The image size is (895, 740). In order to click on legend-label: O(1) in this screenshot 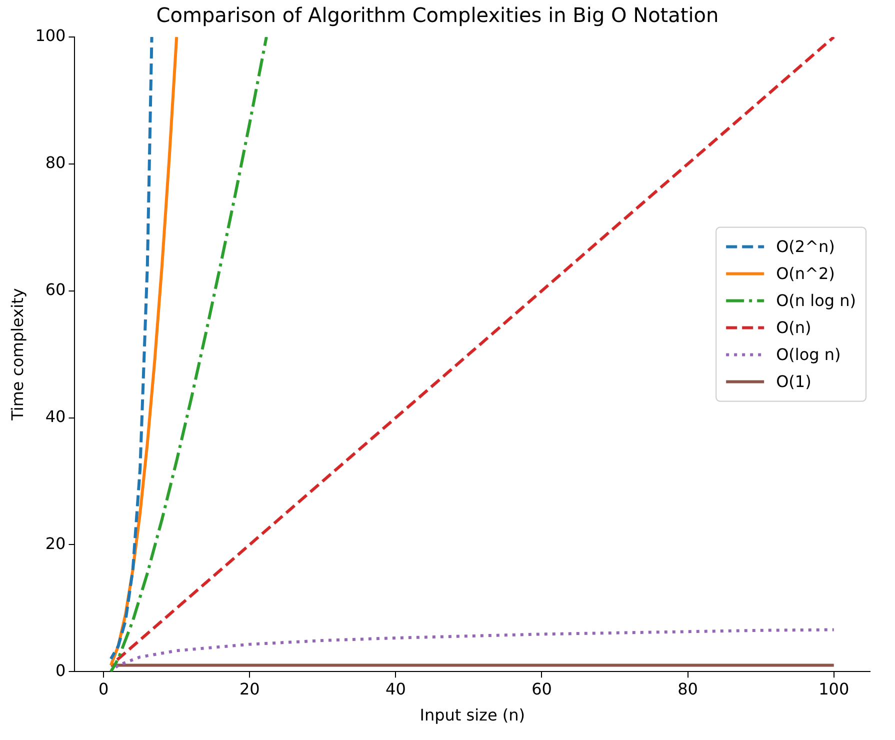, I will do `click(794, 381)`.